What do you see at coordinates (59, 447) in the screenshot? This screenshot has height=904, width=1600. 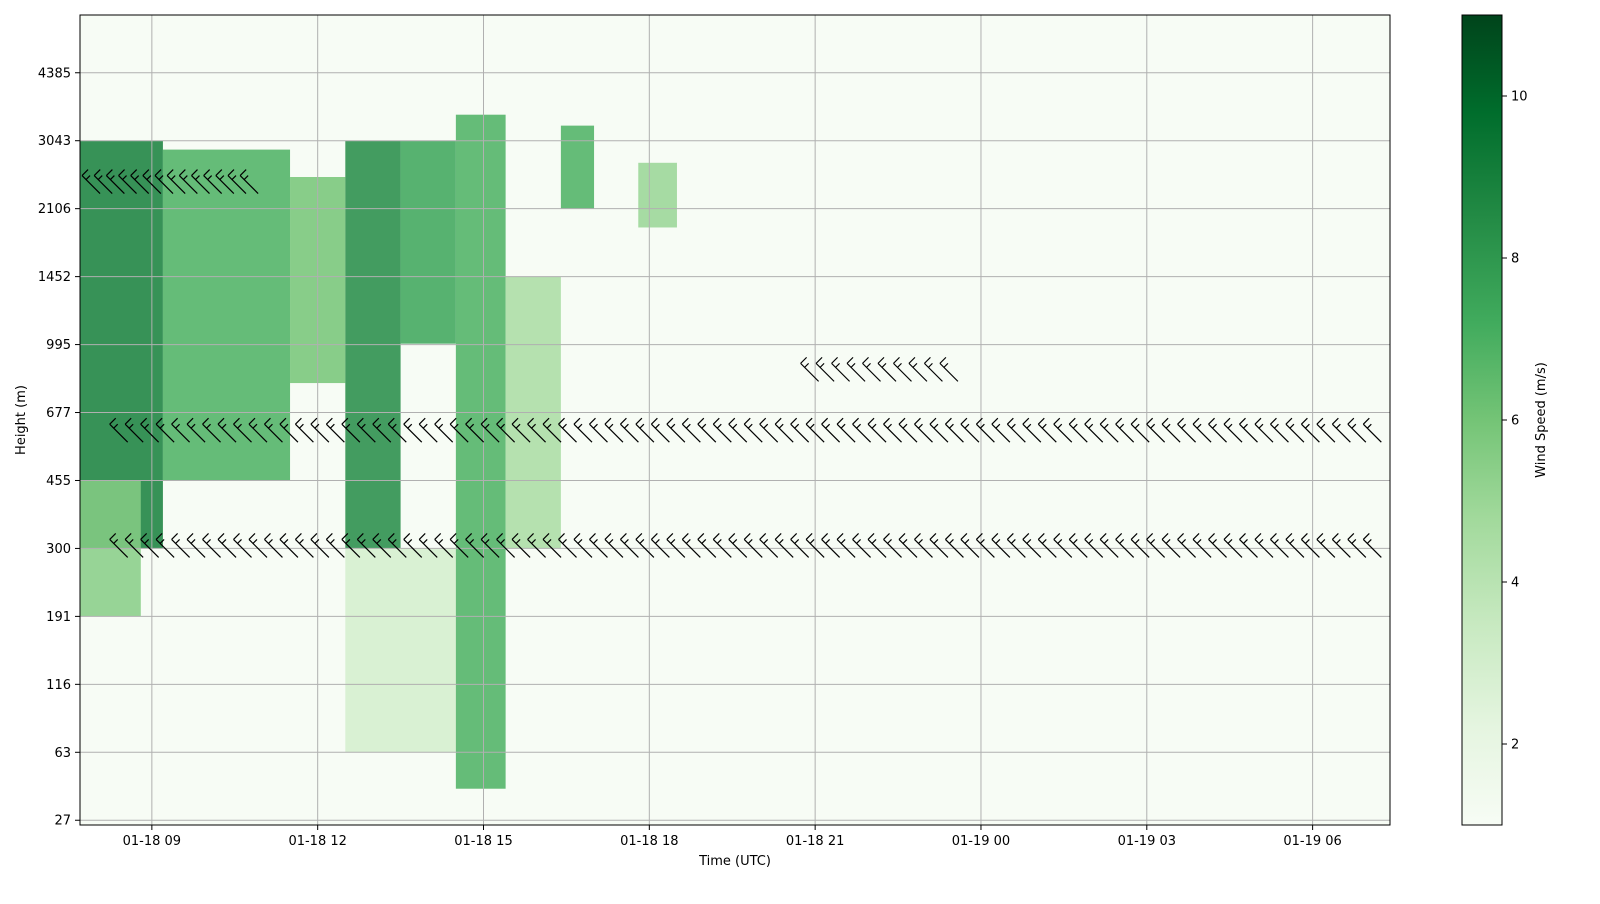 I see `y-axis-ticks: 27 63 116 191 300 455 677 995 1452 2106 3043 4385` at bounding box center [59, 447].